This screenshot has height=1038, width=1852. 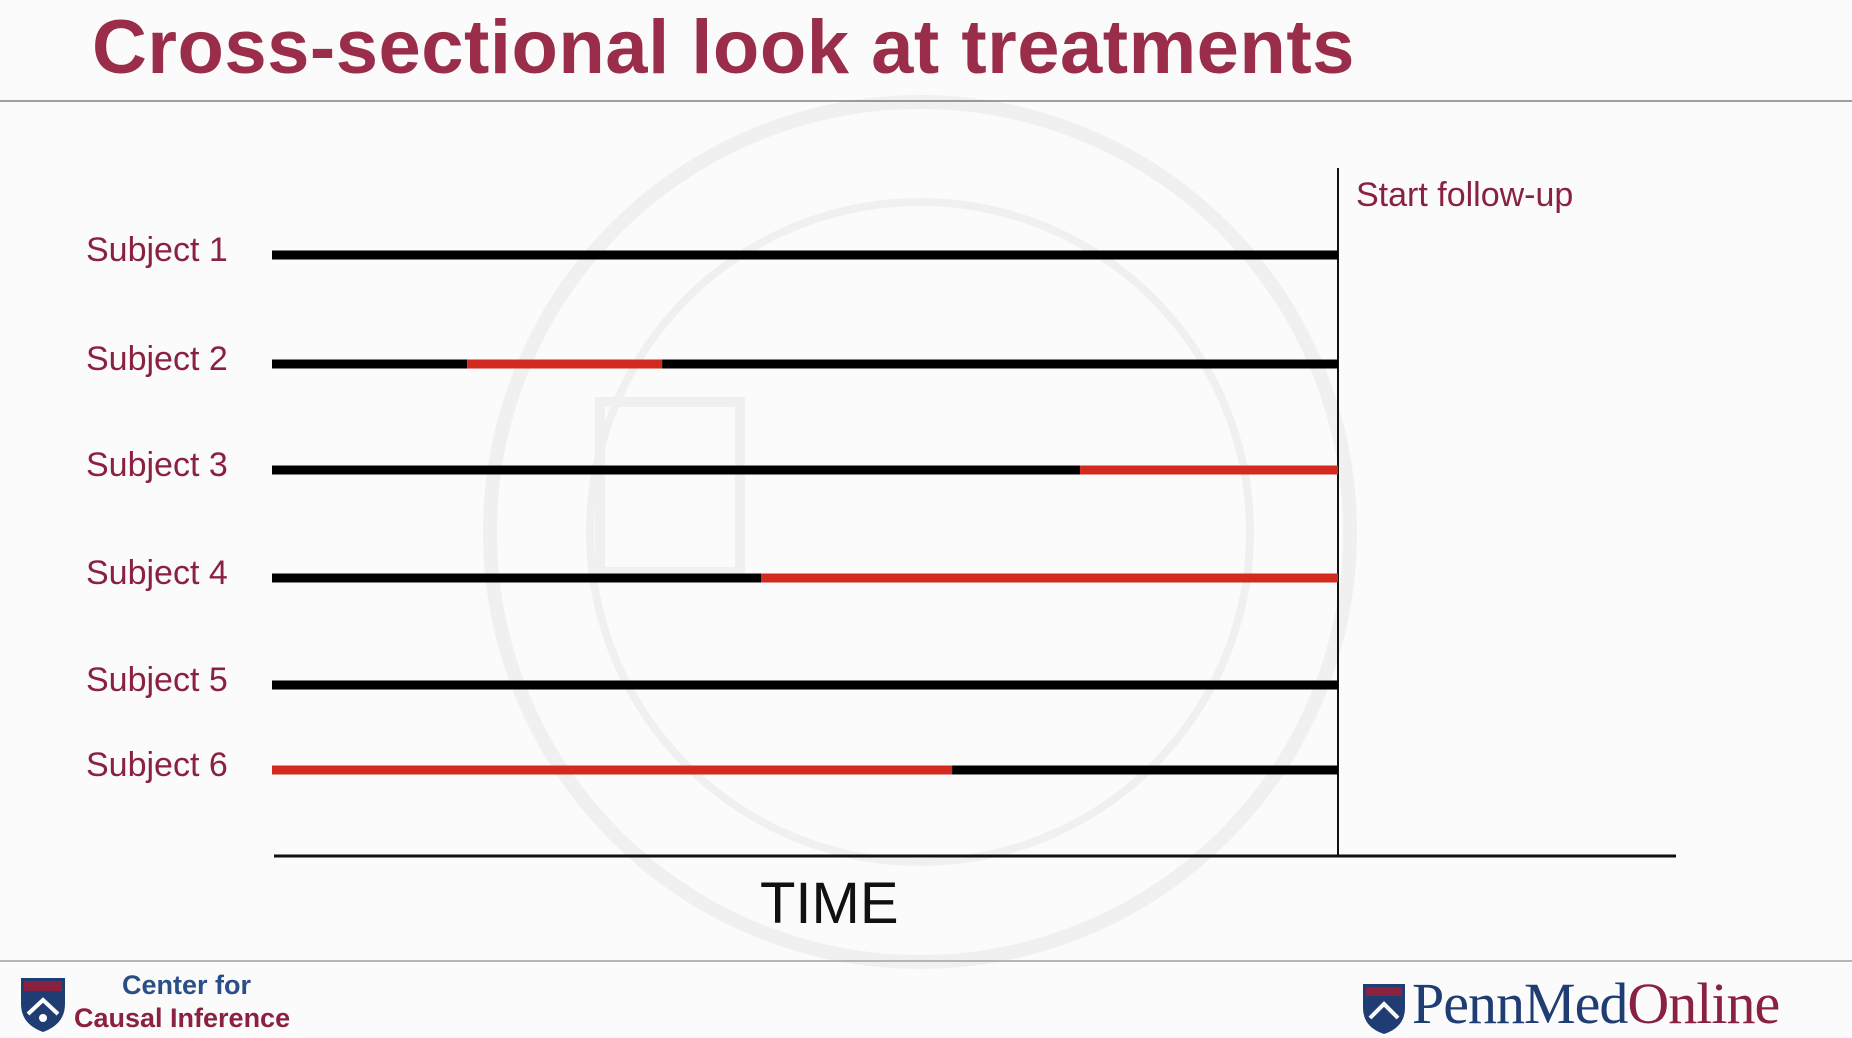 I want to click on center-for-text: Center for, so click(x=187, y=985).